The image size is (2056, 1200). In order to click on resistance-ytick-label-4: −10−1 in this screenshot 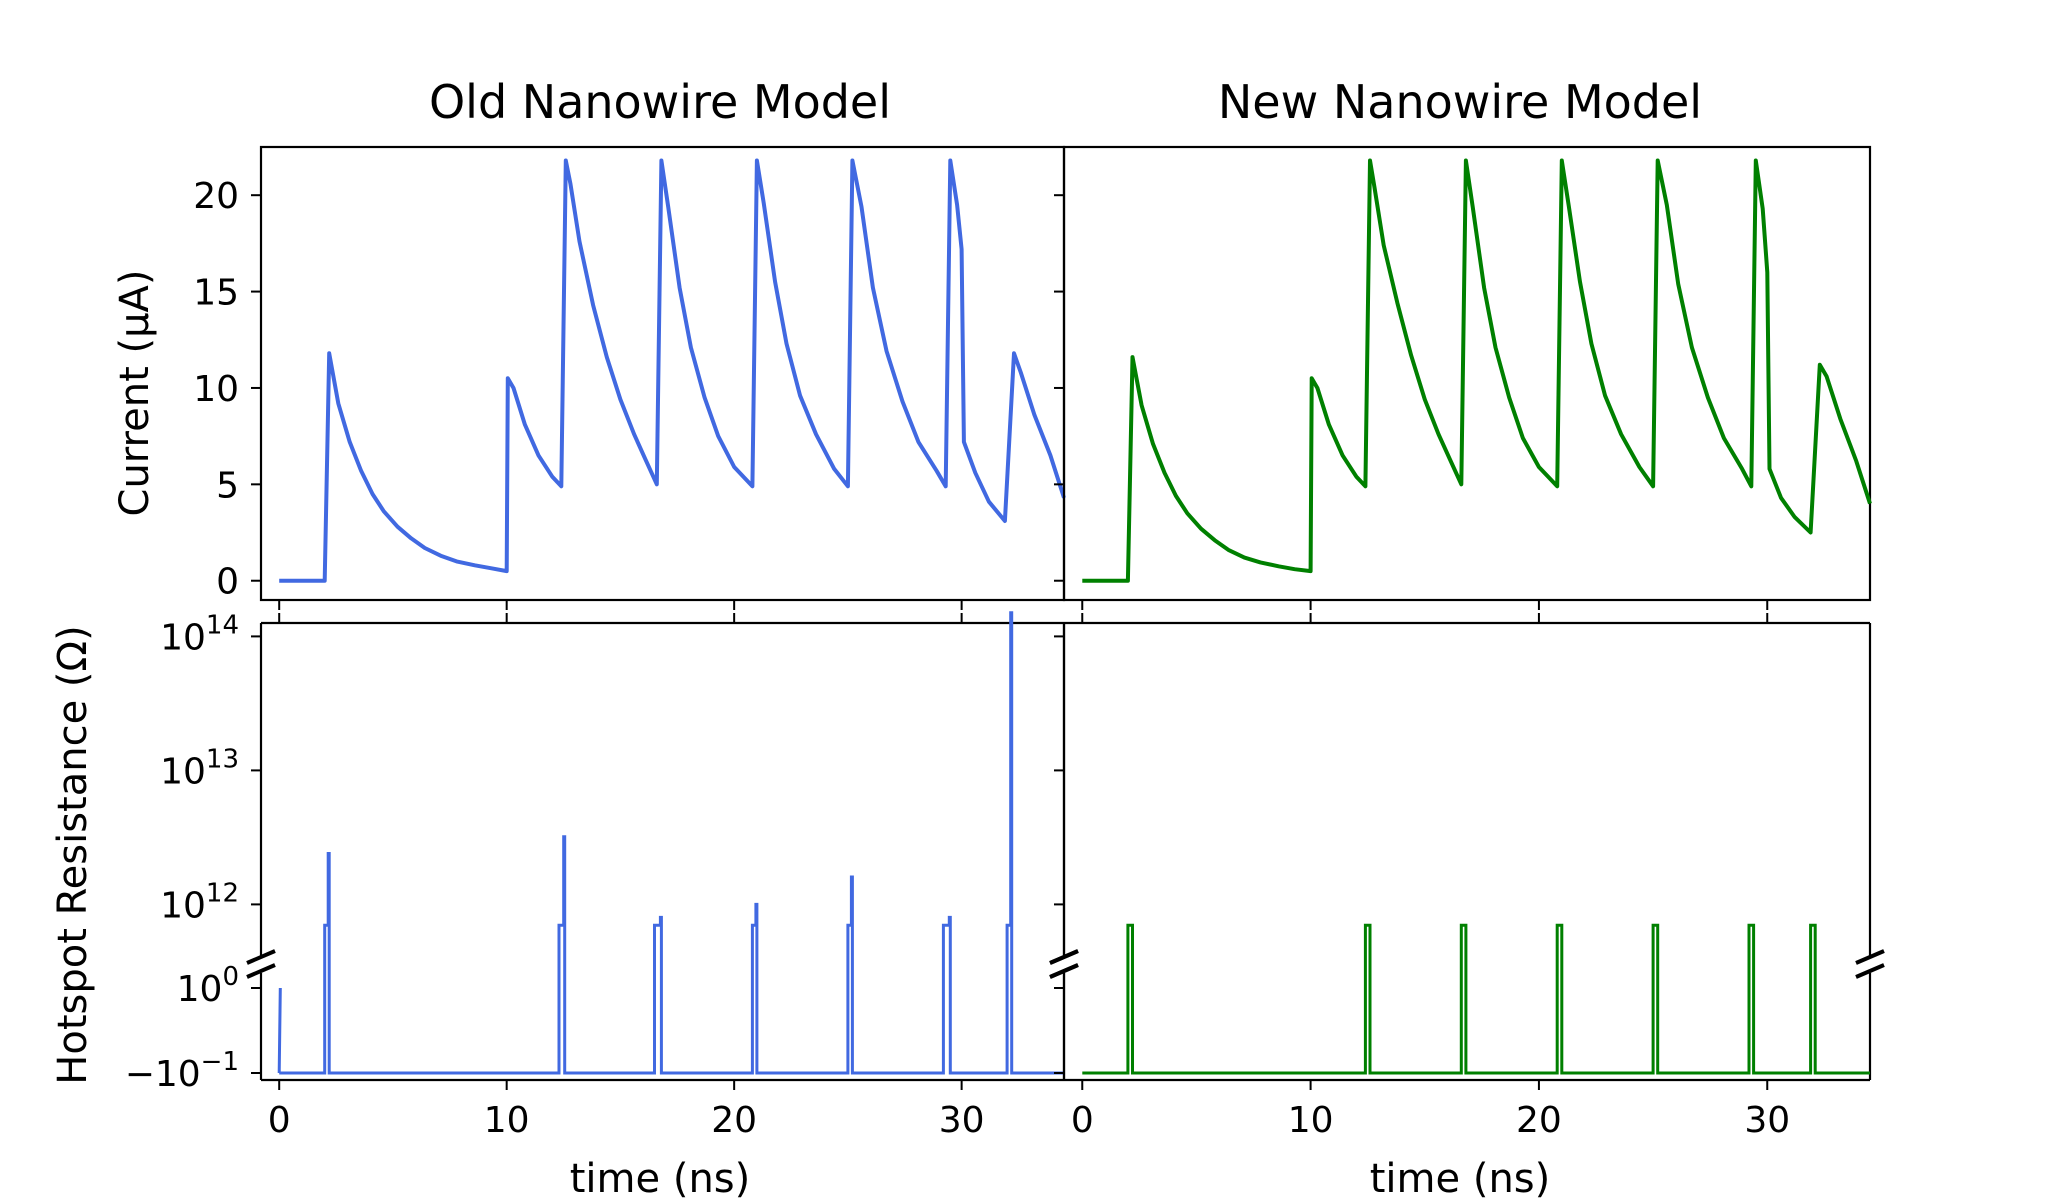, I will do `click(182, 1071)`.